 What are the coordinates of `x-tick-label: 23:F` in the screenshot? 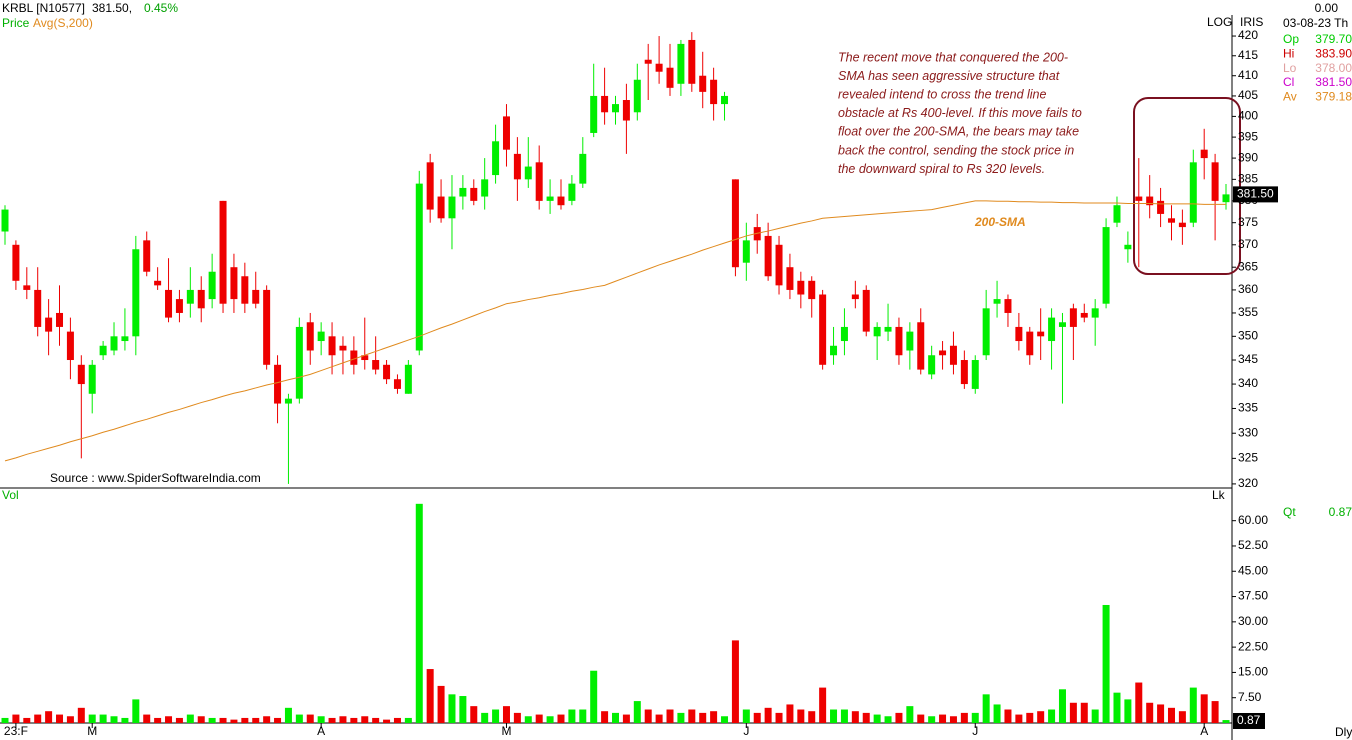 It's located at (16, 731).